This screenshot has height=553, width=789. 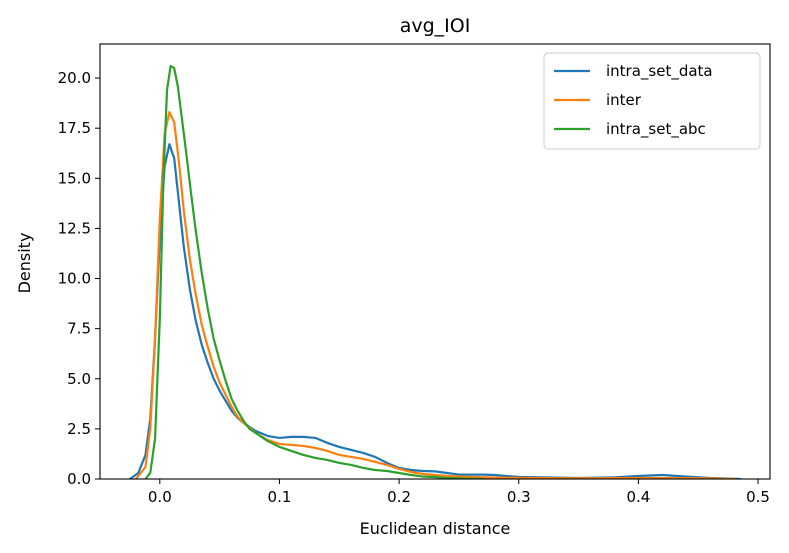 I want to click on y-axis-label: Density, so click(x=24, y=263).